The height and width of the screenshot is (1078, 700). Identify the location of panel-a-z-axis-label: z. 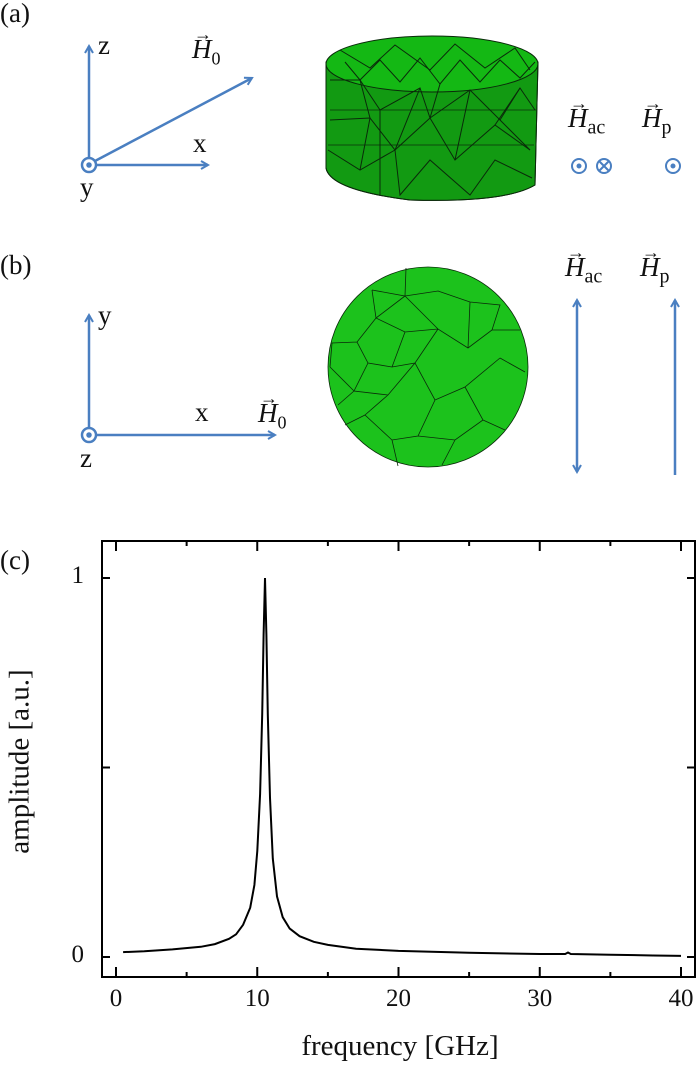
(104, 45).